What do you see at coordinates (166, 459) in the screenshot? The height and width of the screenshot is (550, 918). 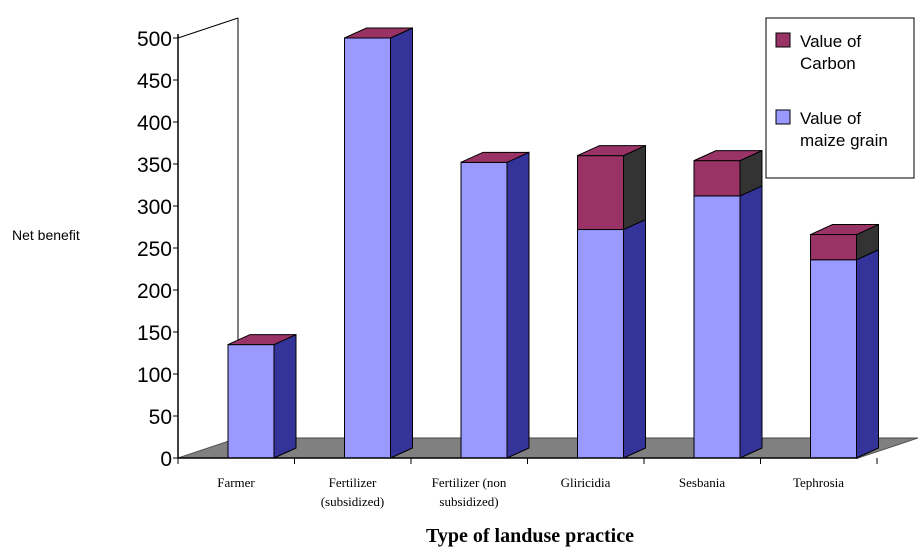 I see `y-tick-label: 0` at bounding box center [166, 459].